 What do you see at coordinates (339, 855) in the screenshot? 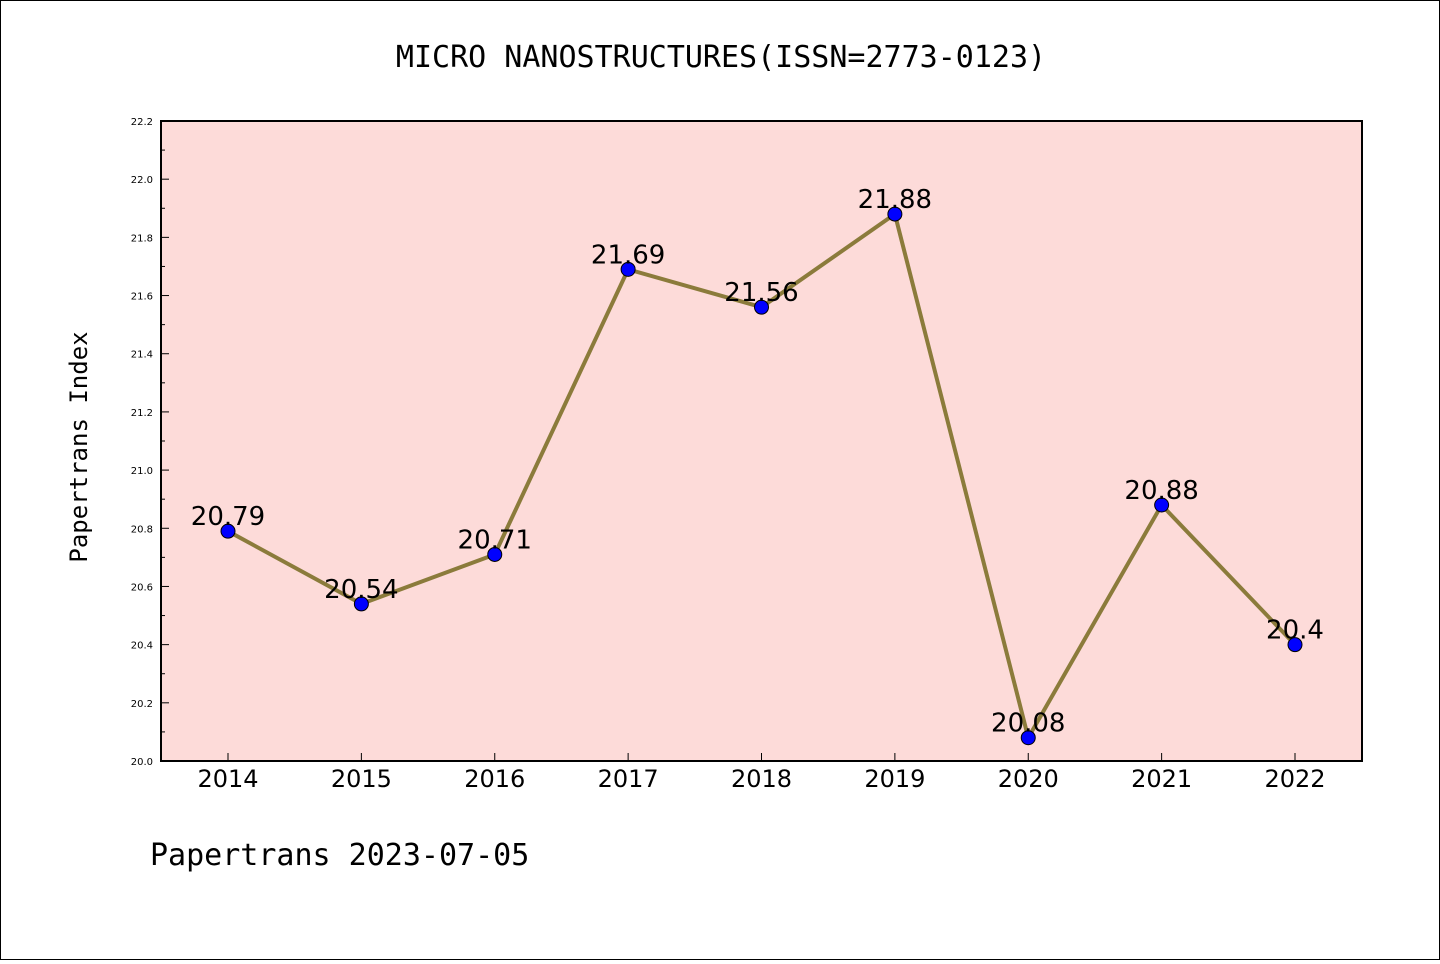
I see `footer-text: Papertrans 2023-07-05` at bounding box center [339, 855].